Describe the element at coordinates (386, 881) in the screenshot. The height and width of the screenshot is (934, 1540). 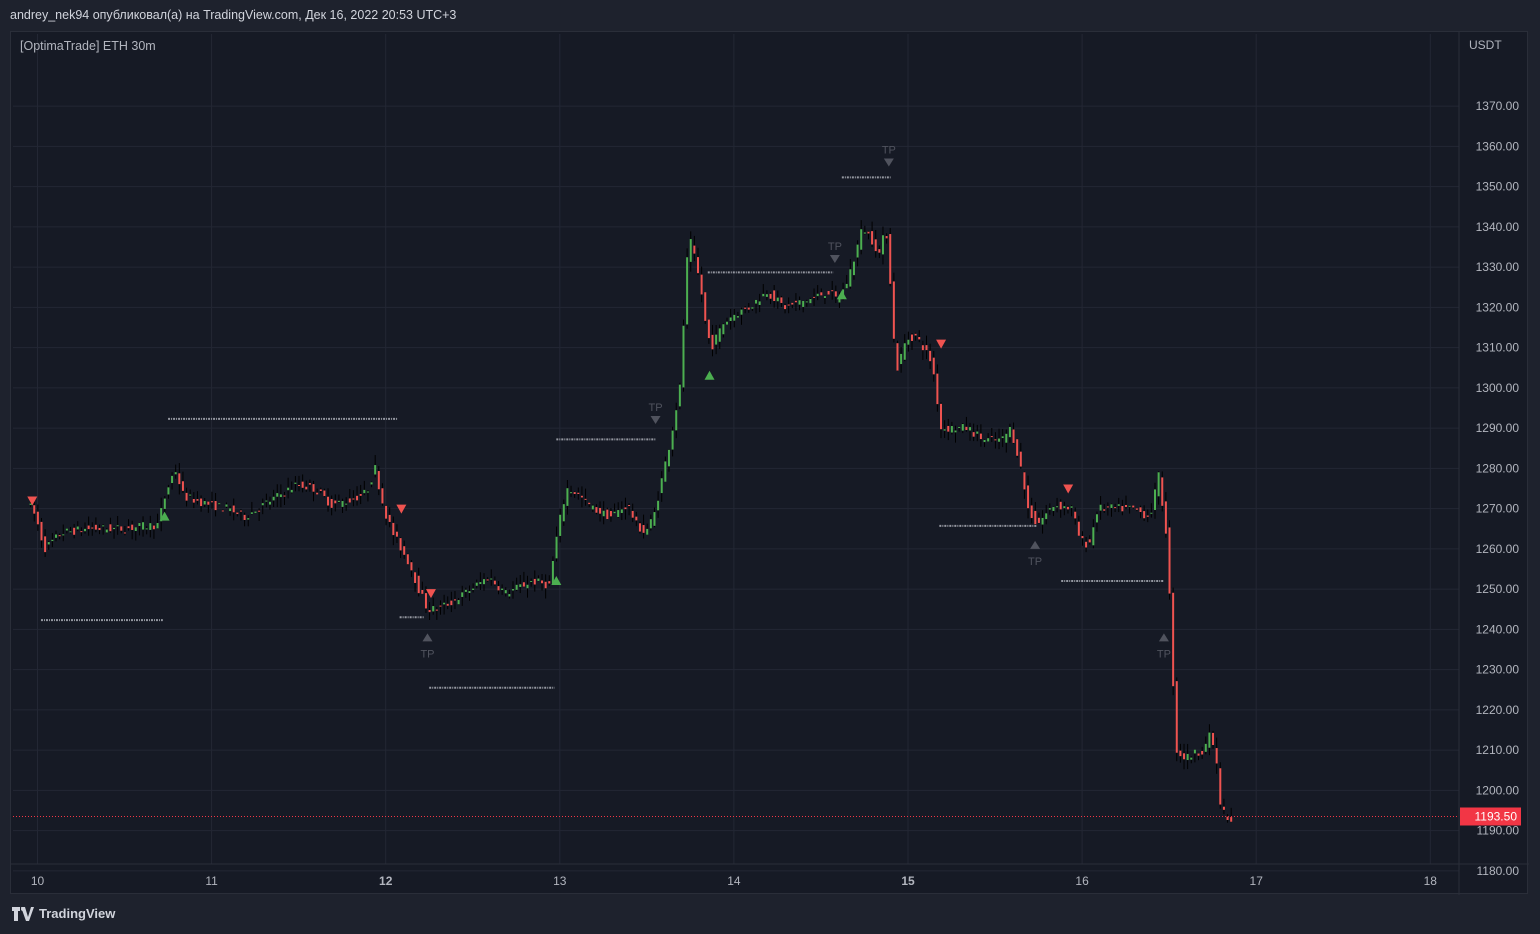
I see `x-tick-label: 12` at that location.